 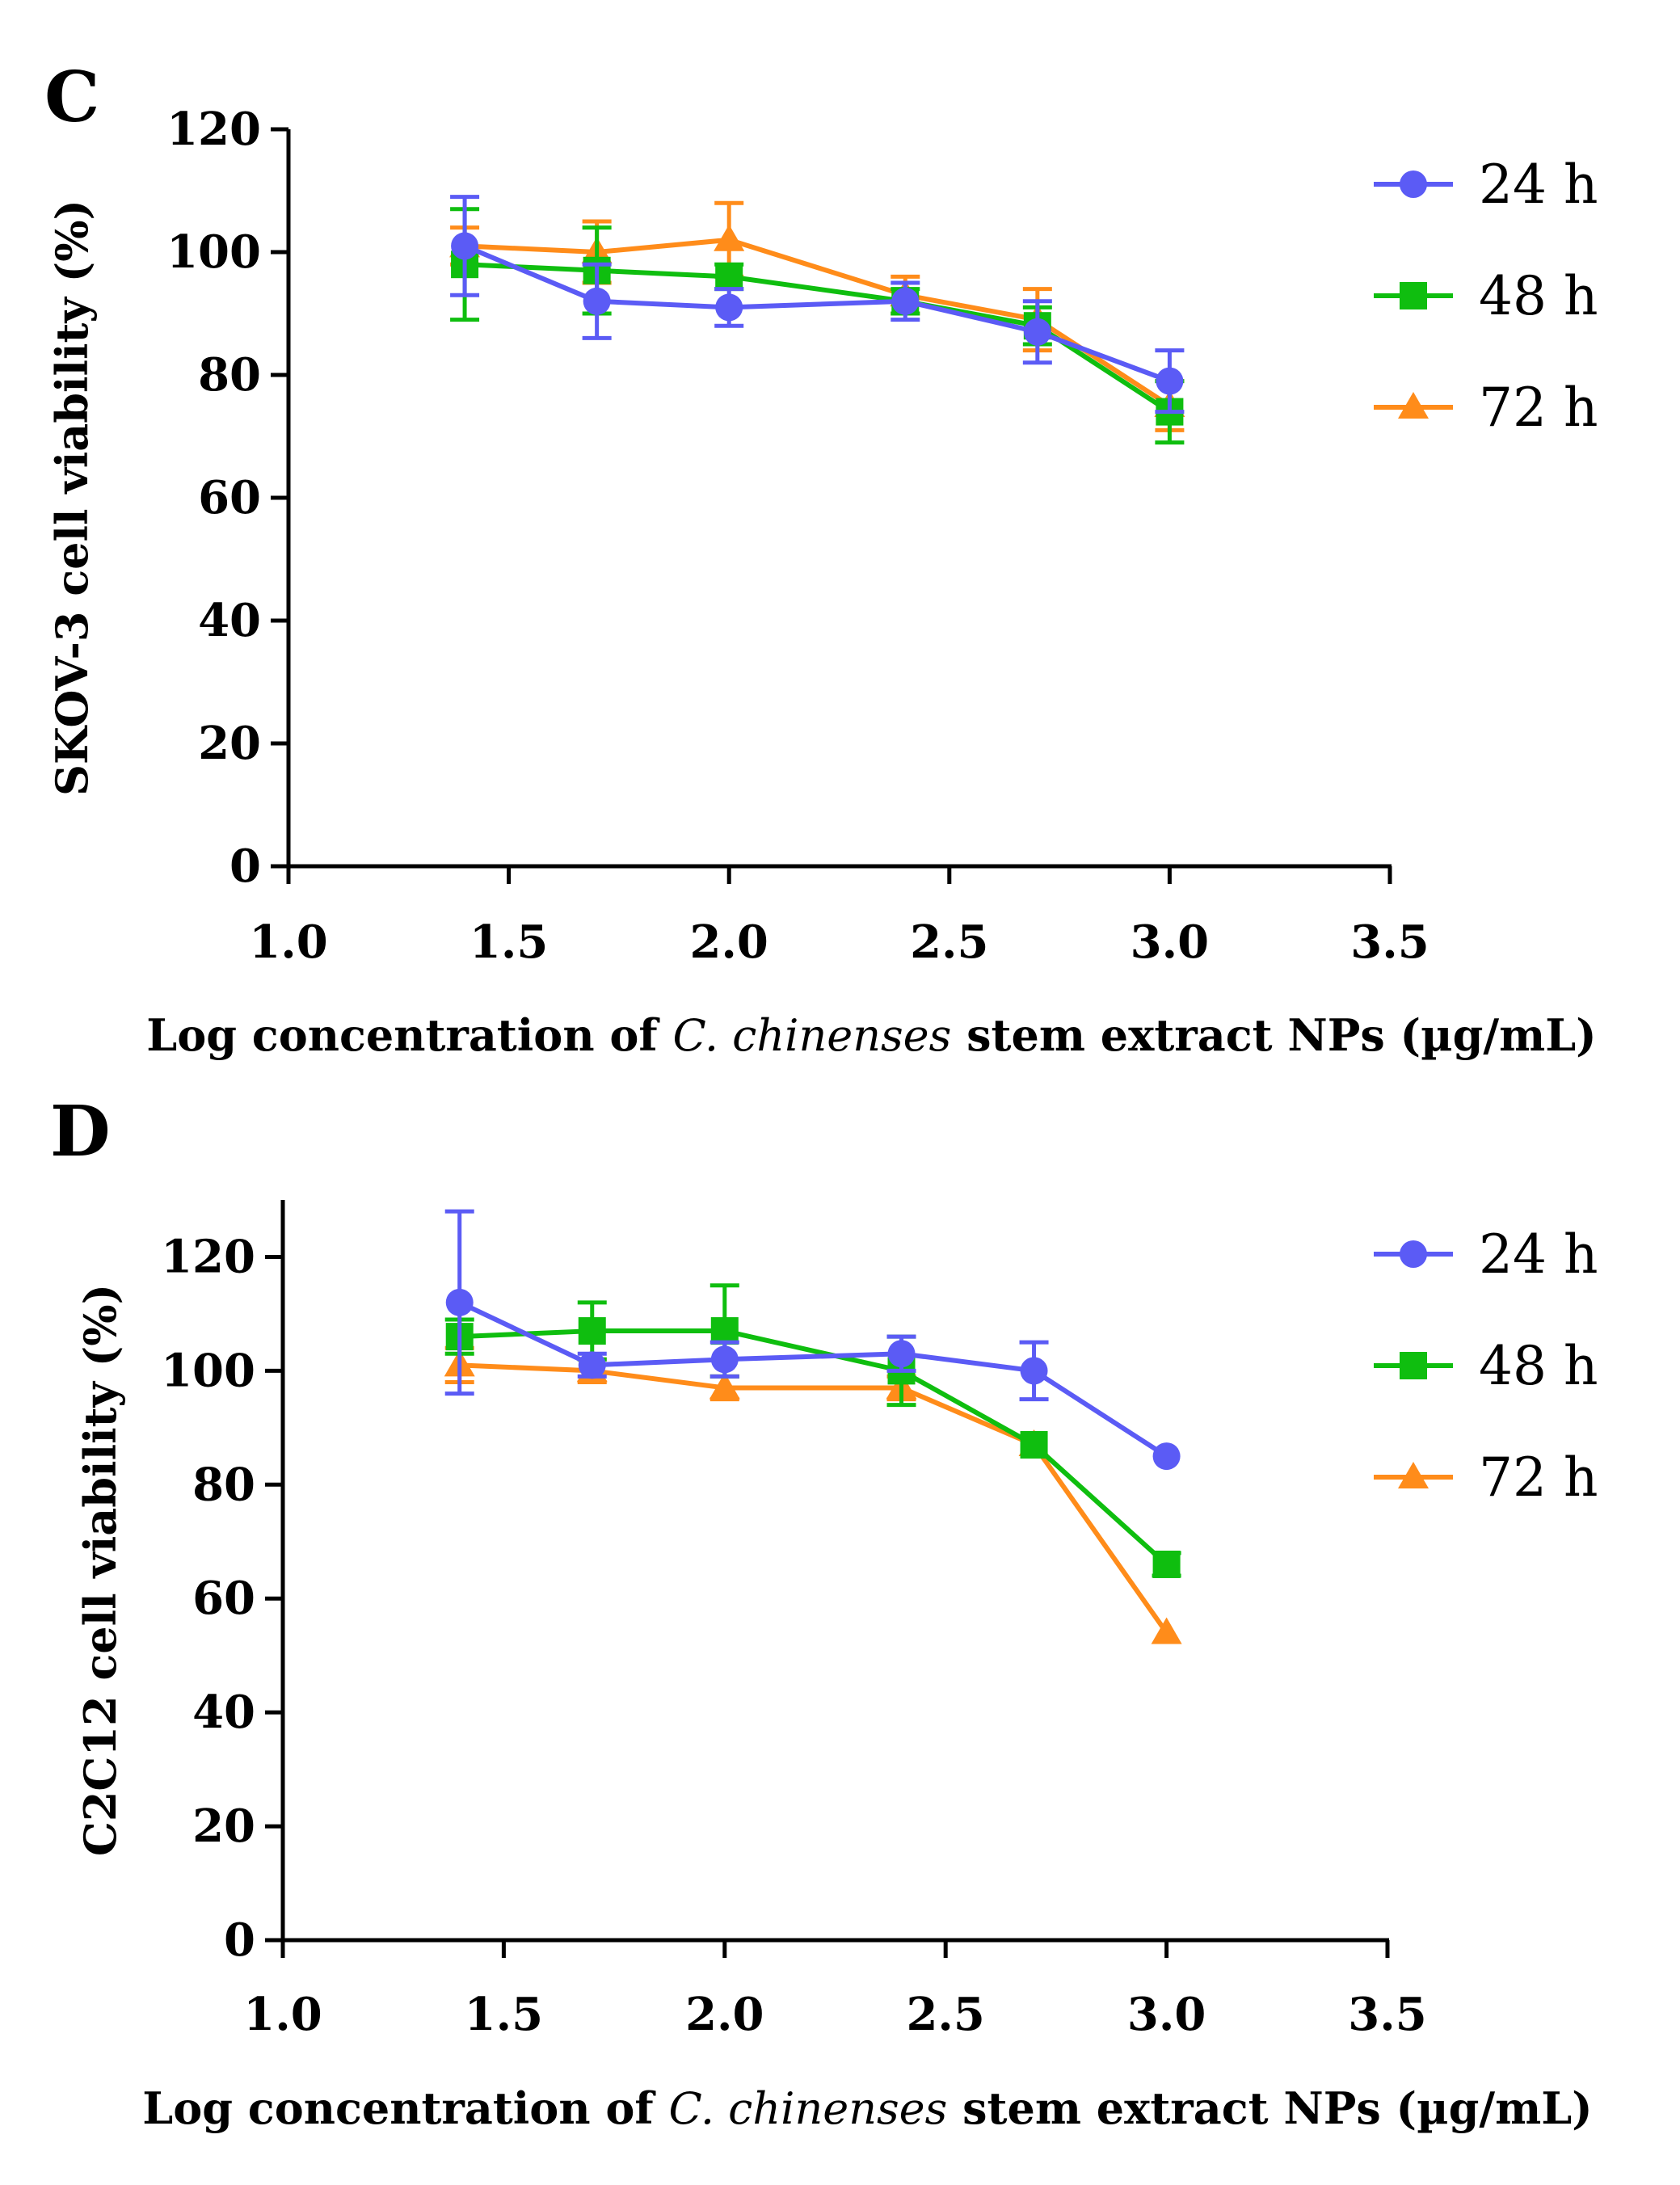 I want to click on y-axis-title: C2C12 cell viability (%), so click(x=100, y=1570).